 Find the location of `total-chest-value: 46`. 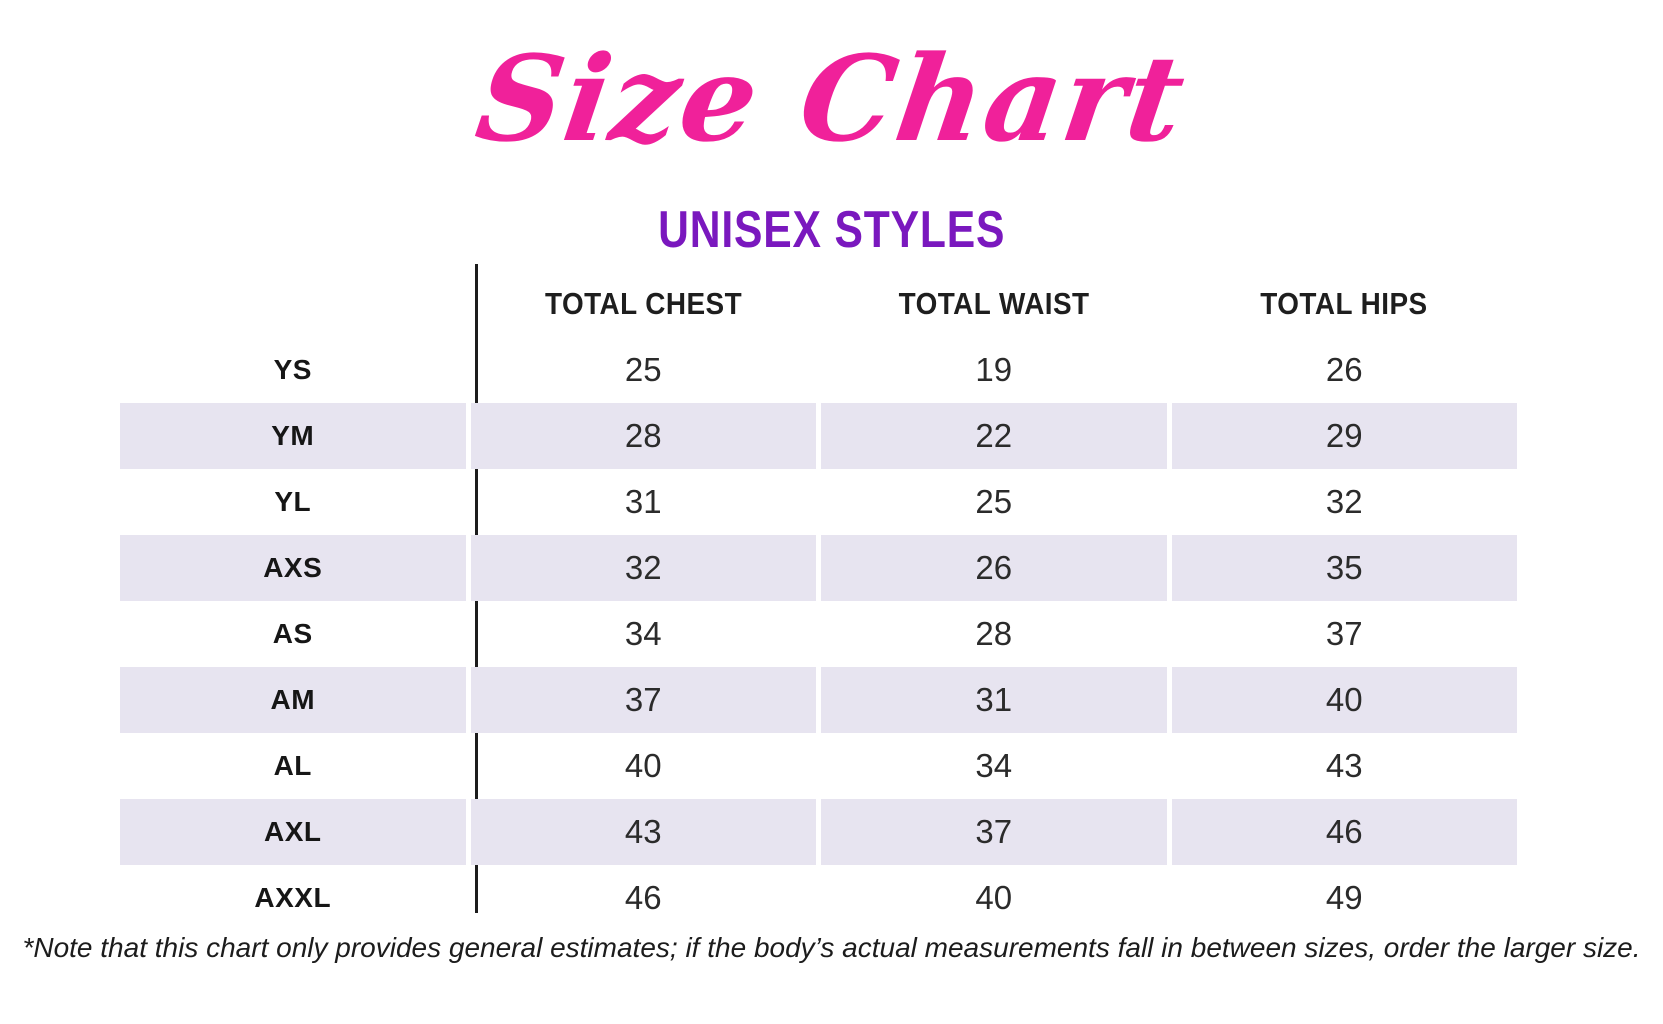

total-chest-value: 46 is located at coordinates (643, 897).